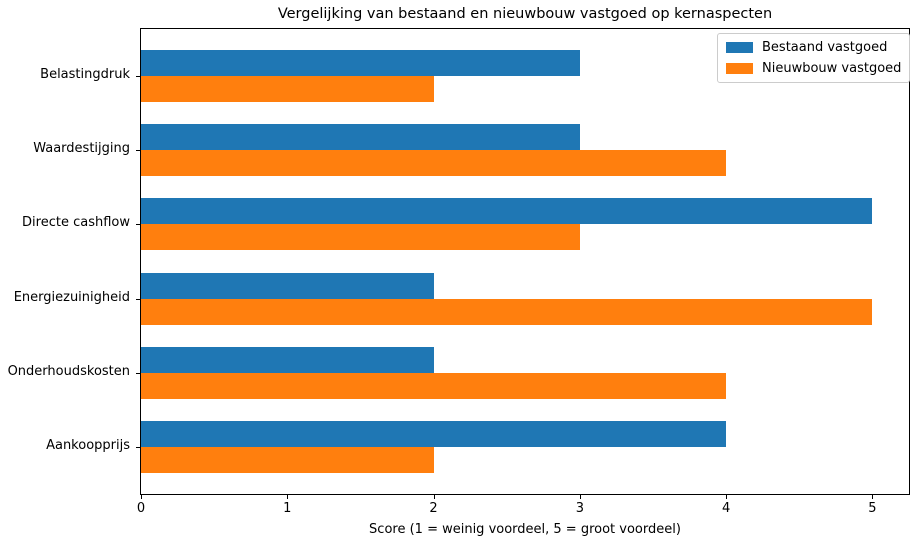  I want to click on bar-bestaand-vastgoed-aankoopprijs, so click(434, 433).